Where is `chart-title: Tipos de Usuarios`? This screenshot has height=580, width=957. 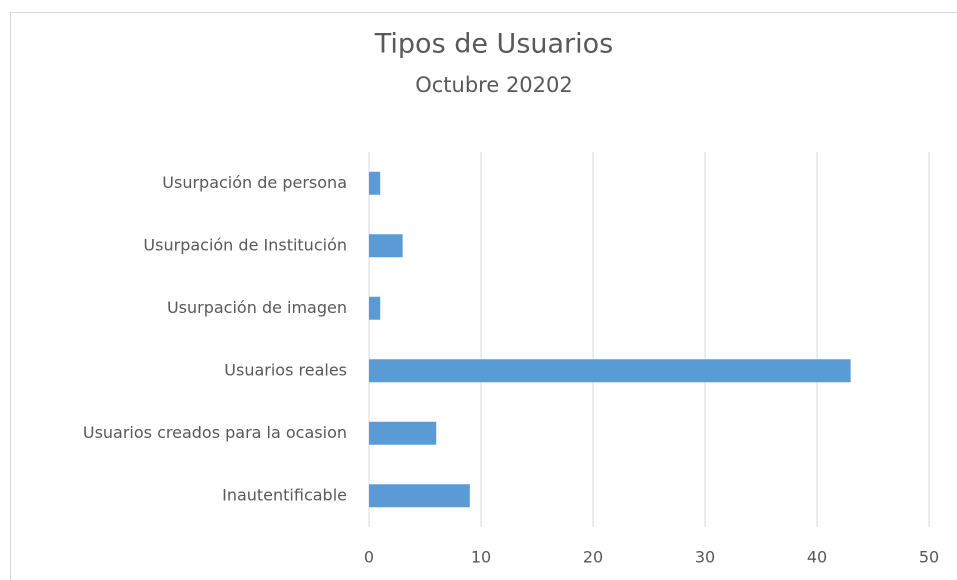
chart-title: Tipos de Usuarios is located at coordinates (493, 44).